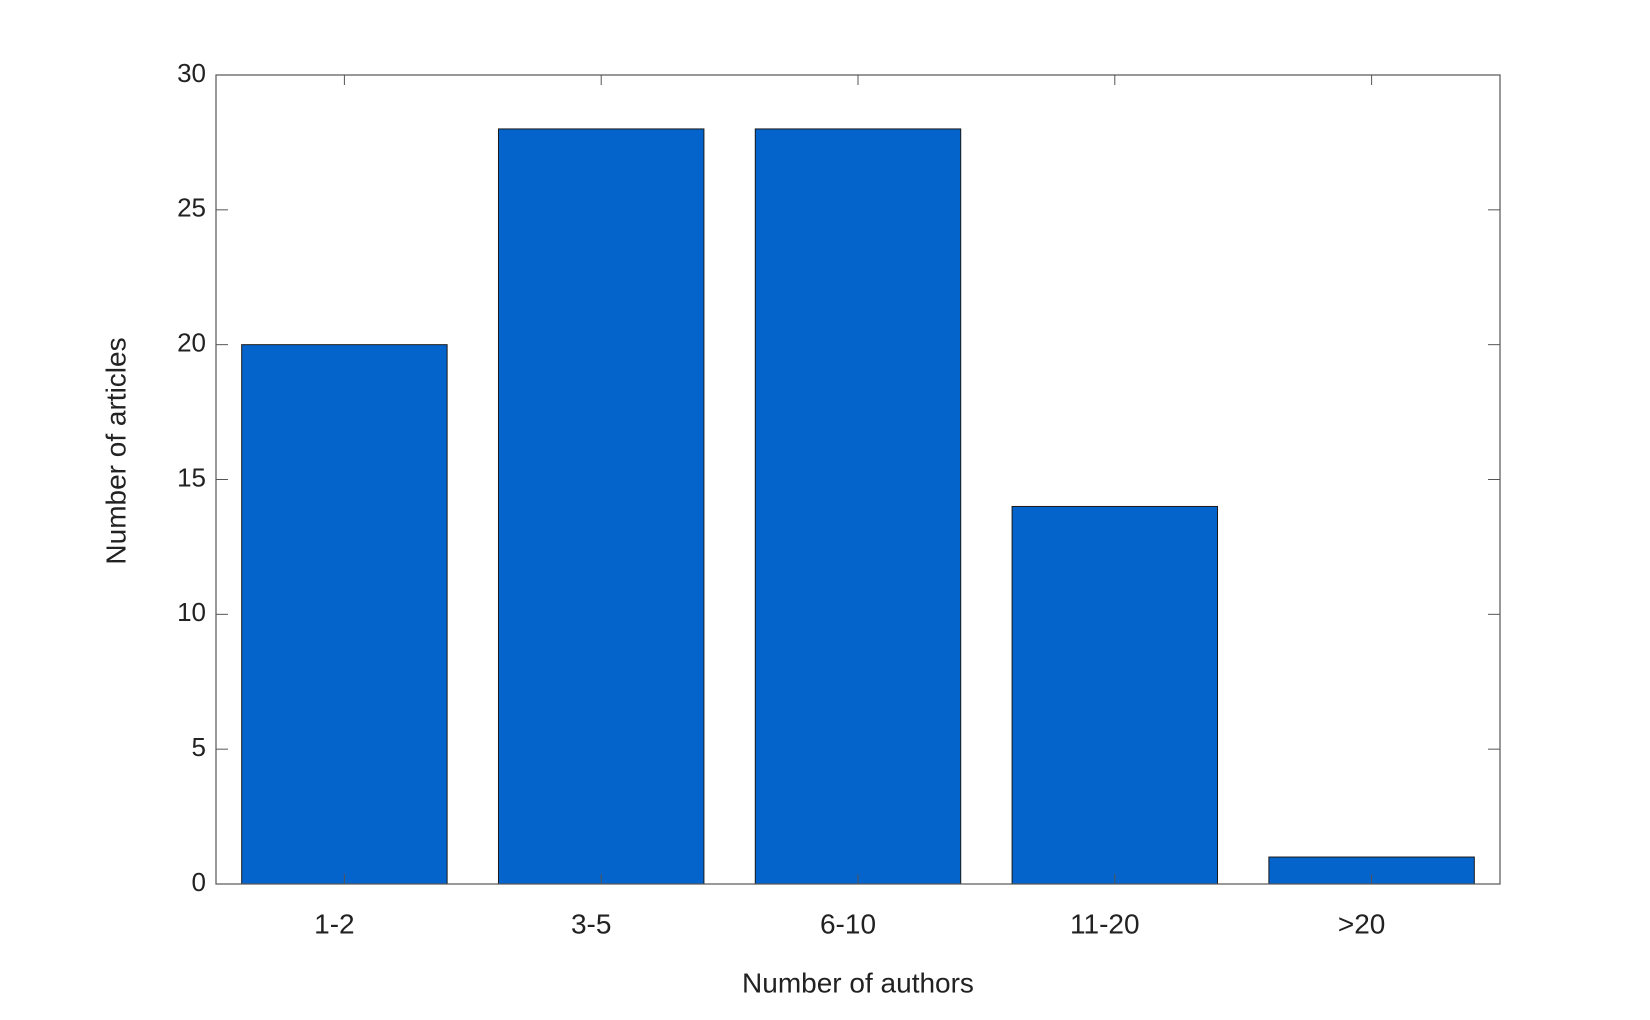 This screenshot has width=1650, height=1020. I want to click on x-tick-label: >20, so click(1362, 923).